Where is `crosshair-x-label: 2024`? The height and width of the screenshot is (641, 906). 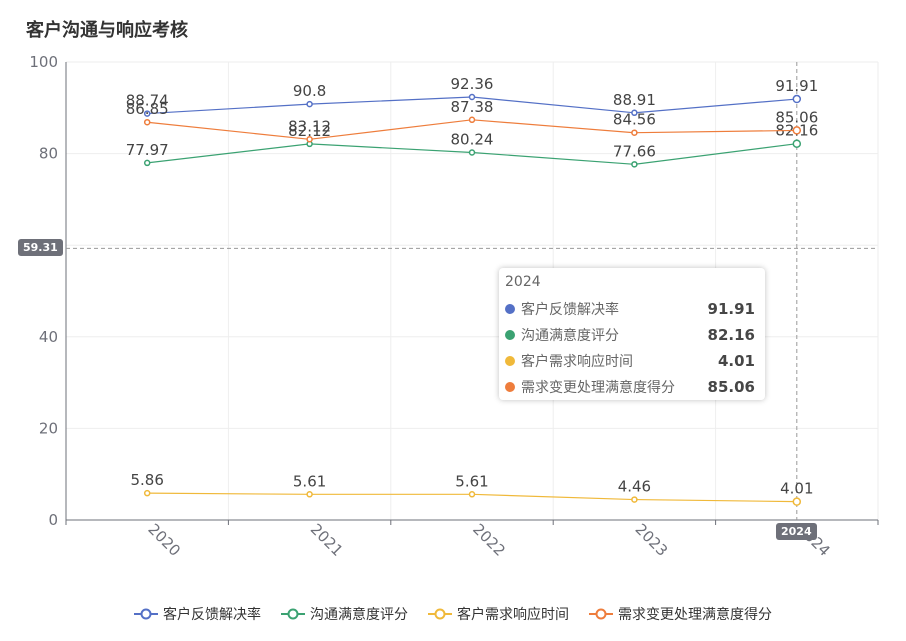 crosshair-x-label: 2024 is located at coordinates (796, 531).